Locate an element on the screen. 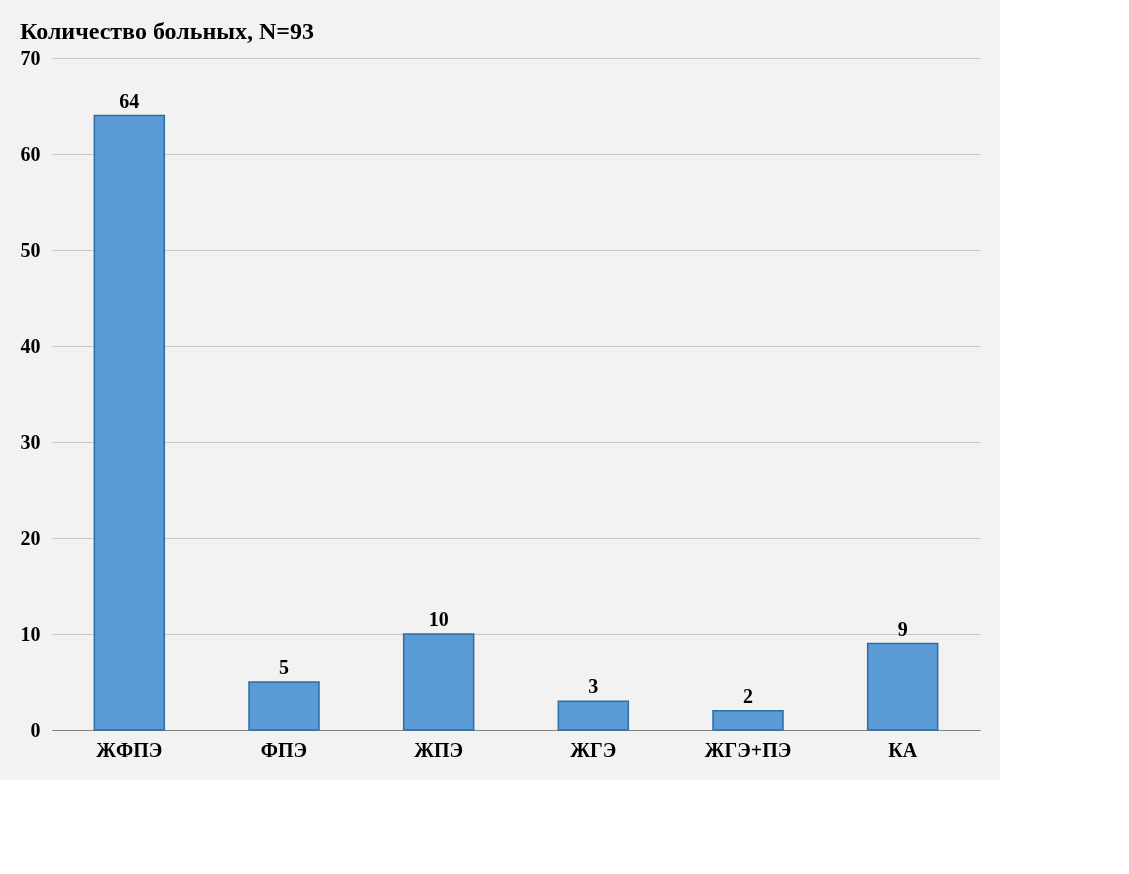 This screenshot has width=1129, height=874. data-label: 2 is located at coordinates (748, 695).